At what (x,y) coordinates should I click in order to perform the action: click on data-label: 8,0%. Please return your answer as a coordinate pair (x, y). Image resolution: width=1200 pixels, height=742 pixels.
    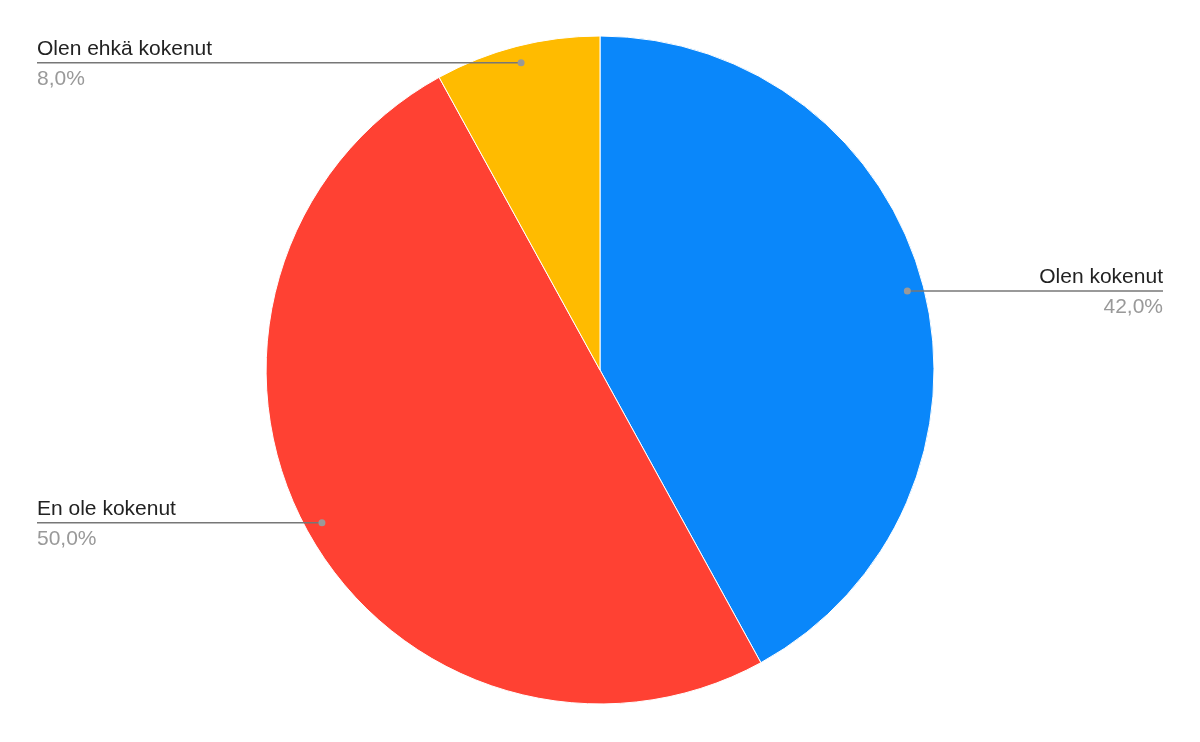
    Looking at the image, I should click on (61, 77).